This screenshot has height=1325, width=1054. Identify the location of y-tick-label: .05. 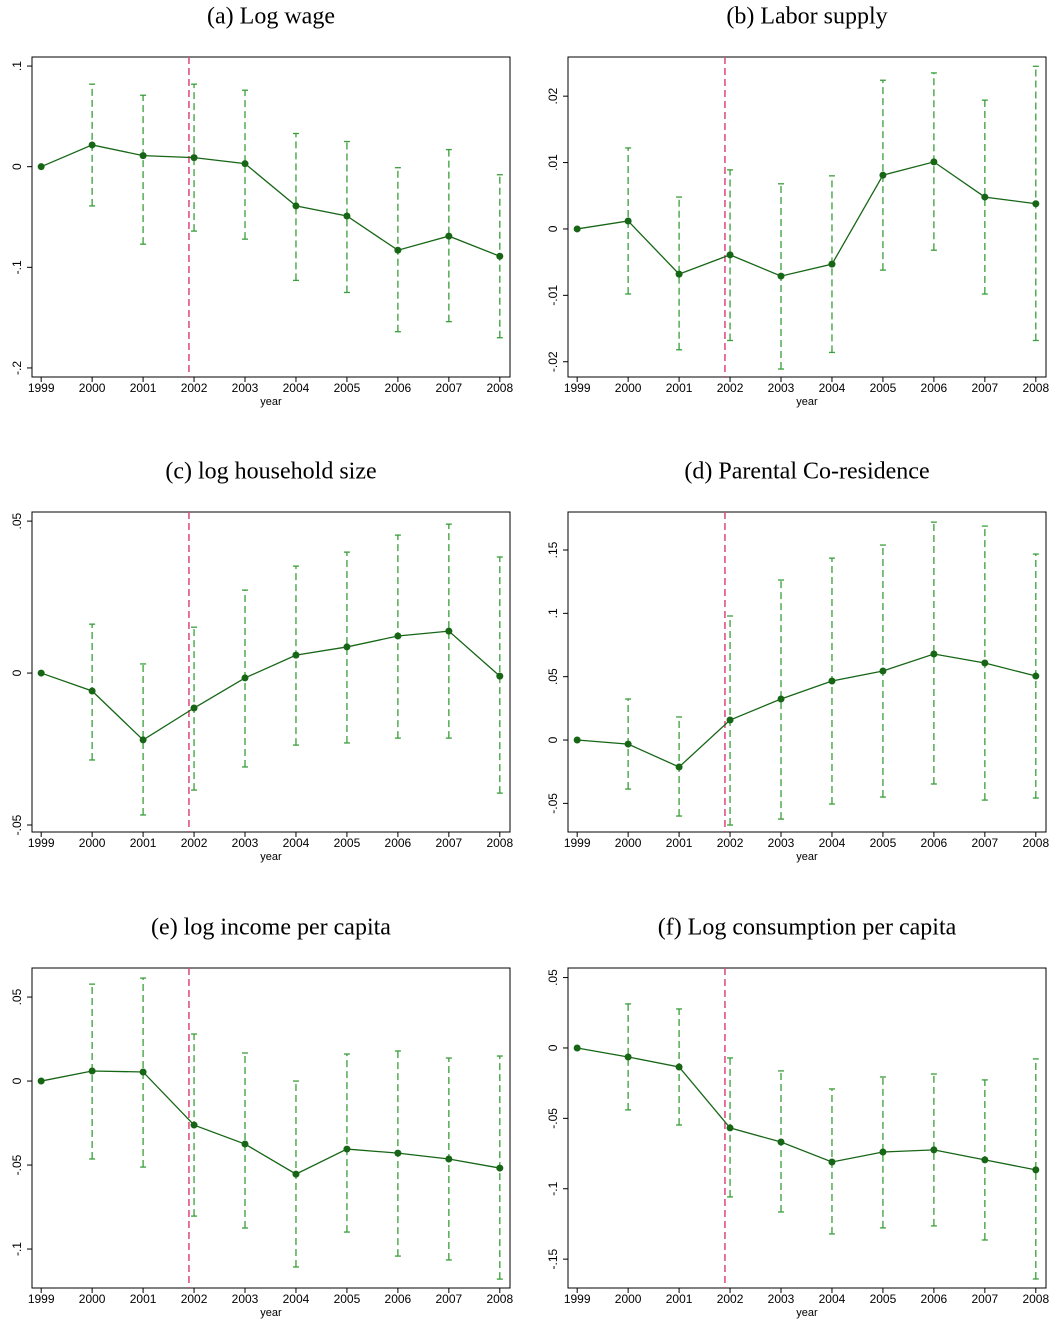
(553, 676).